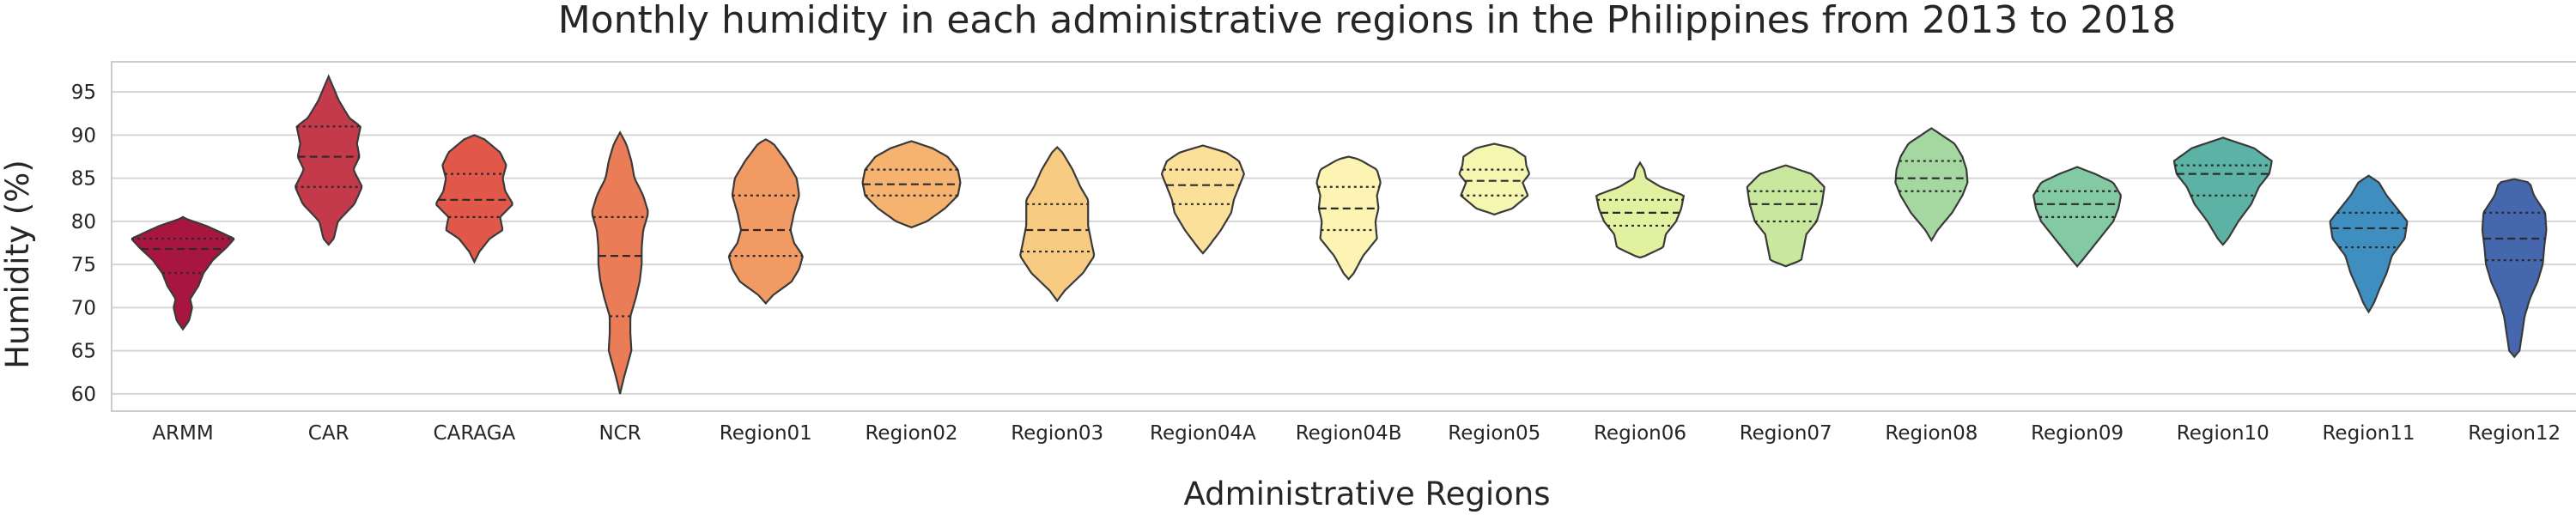 This screenshot has width=2576, height=515. Describe the element at coordinates (2223, 433) in the screenshot. I see `x-tick-label: Region10` at that location.